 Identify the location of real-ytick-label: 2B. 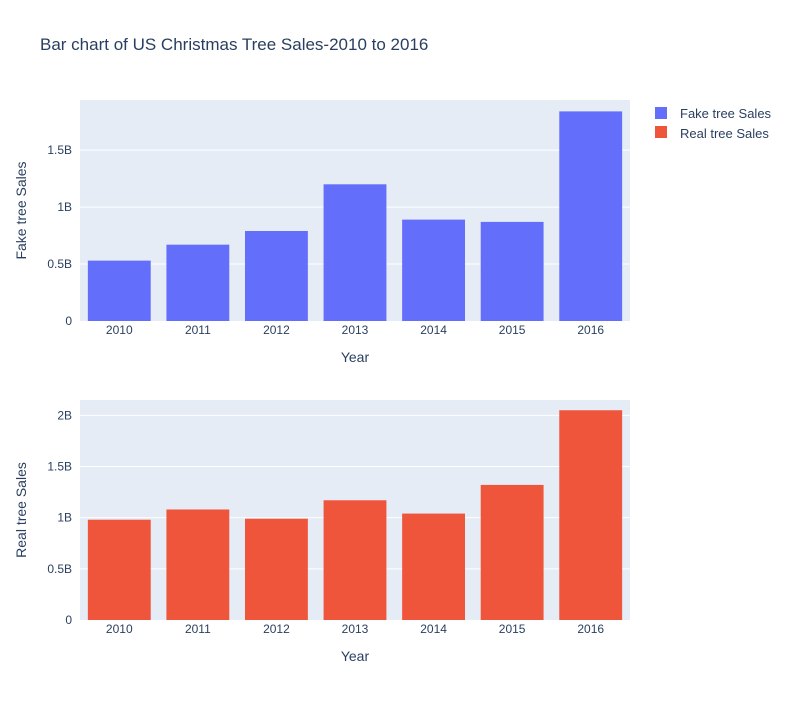
(64, 415).